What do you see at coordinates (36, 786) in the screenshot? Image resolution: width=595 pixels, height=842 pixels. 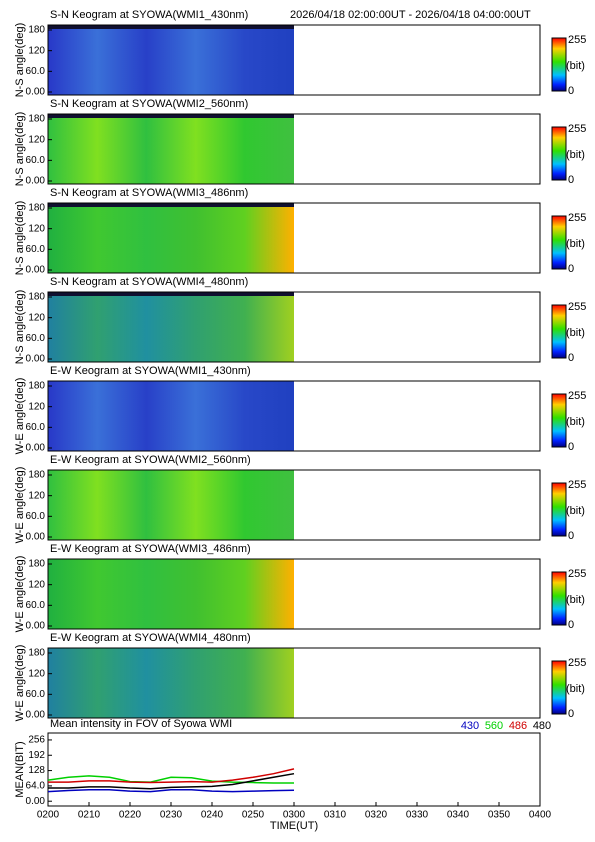 I see `y-tick-label: 64.0` at bounding box center [36, 786].